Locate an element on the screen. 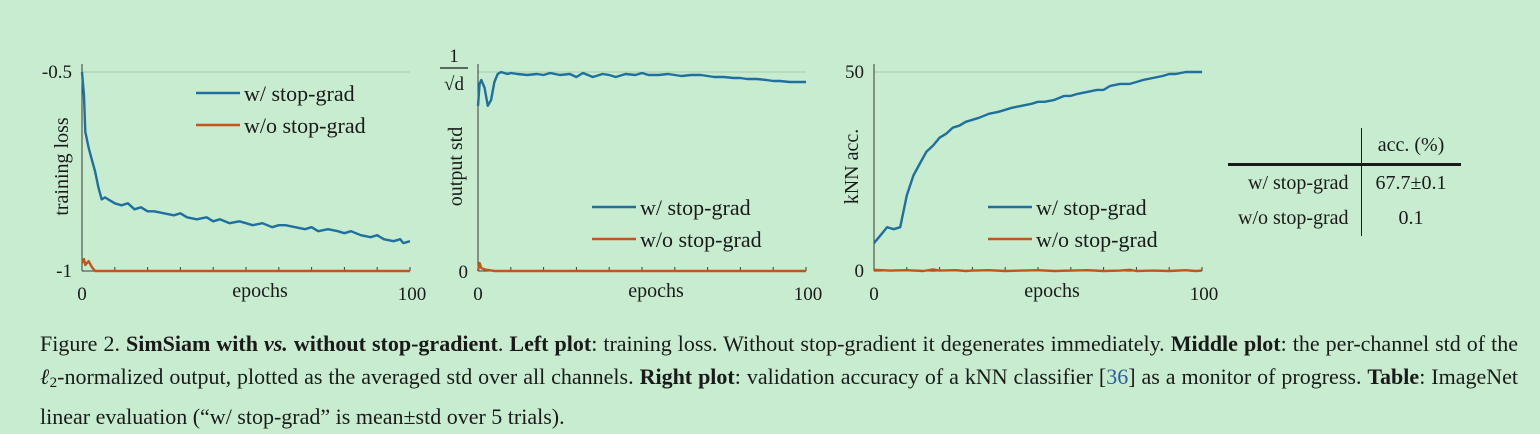 Image resolution: width=1540 pixels, height=434 pixels. y-axis-label: kNN acc. is located at coordinates (852, 167).